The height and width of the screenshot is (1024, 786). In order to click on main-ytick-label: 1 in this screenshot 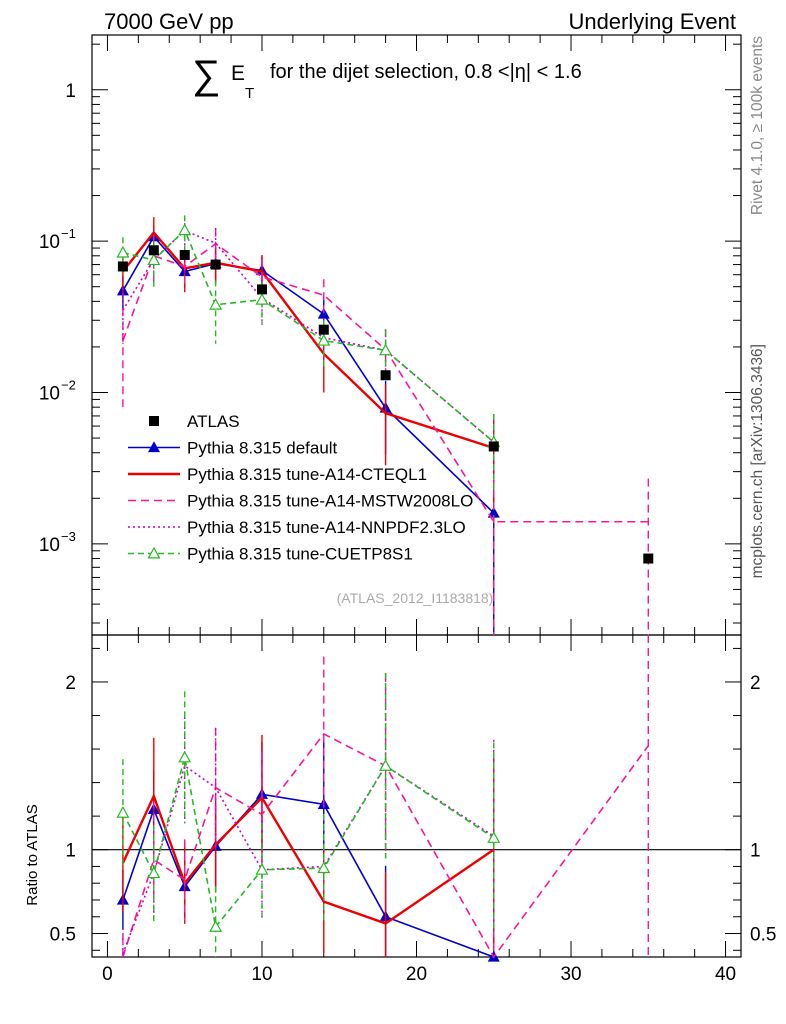, I will do `click(70, 91)`.